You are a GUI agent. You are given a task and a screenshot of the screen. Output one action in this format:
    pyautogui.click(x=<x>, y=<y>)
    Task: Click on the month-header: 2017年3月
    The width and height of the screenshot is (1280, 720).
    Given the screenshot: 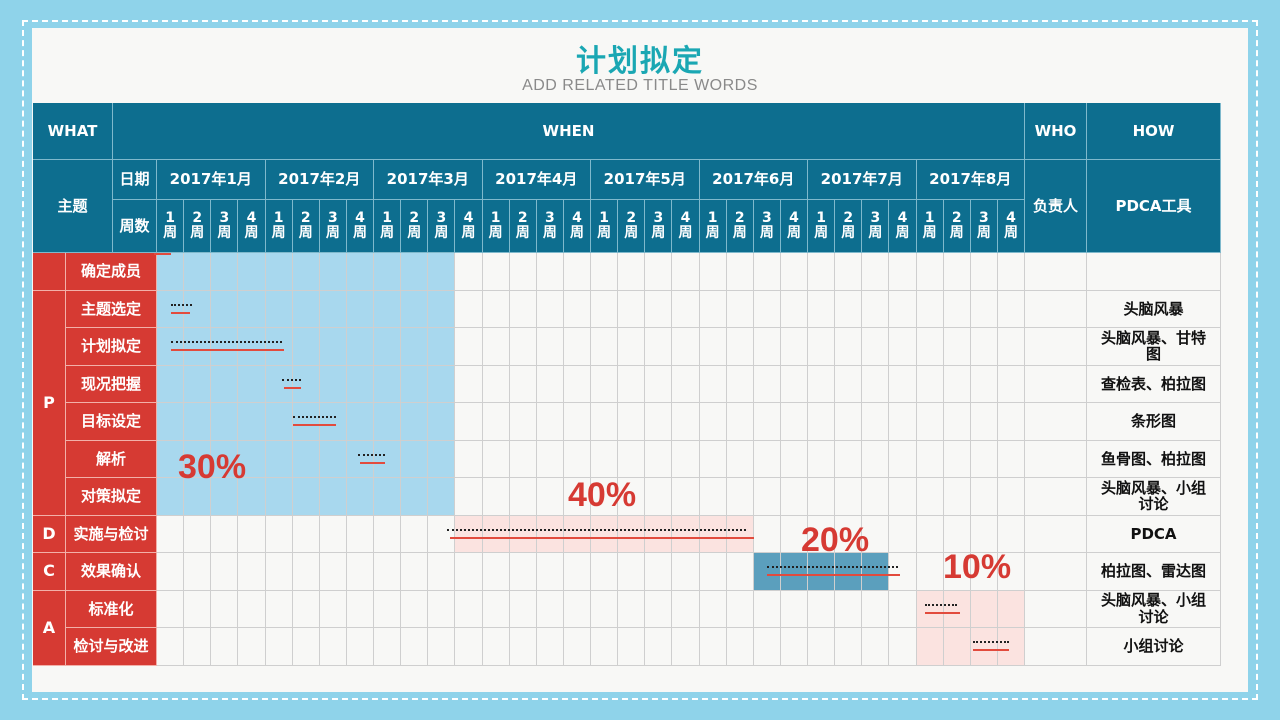 What is the action you would take?
    pyautogui.click(x=428, y=180)
    